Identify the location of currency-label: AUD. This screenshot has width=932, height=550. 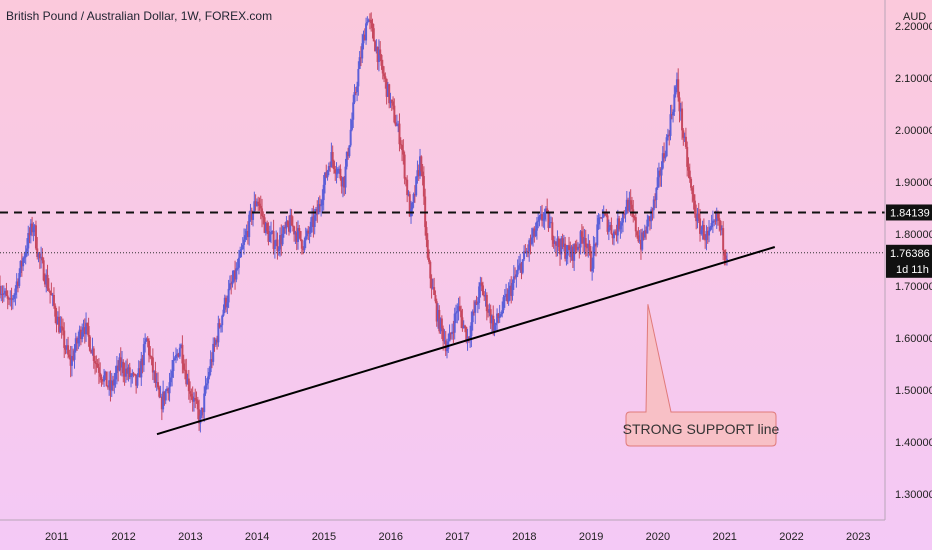
(914, 17).